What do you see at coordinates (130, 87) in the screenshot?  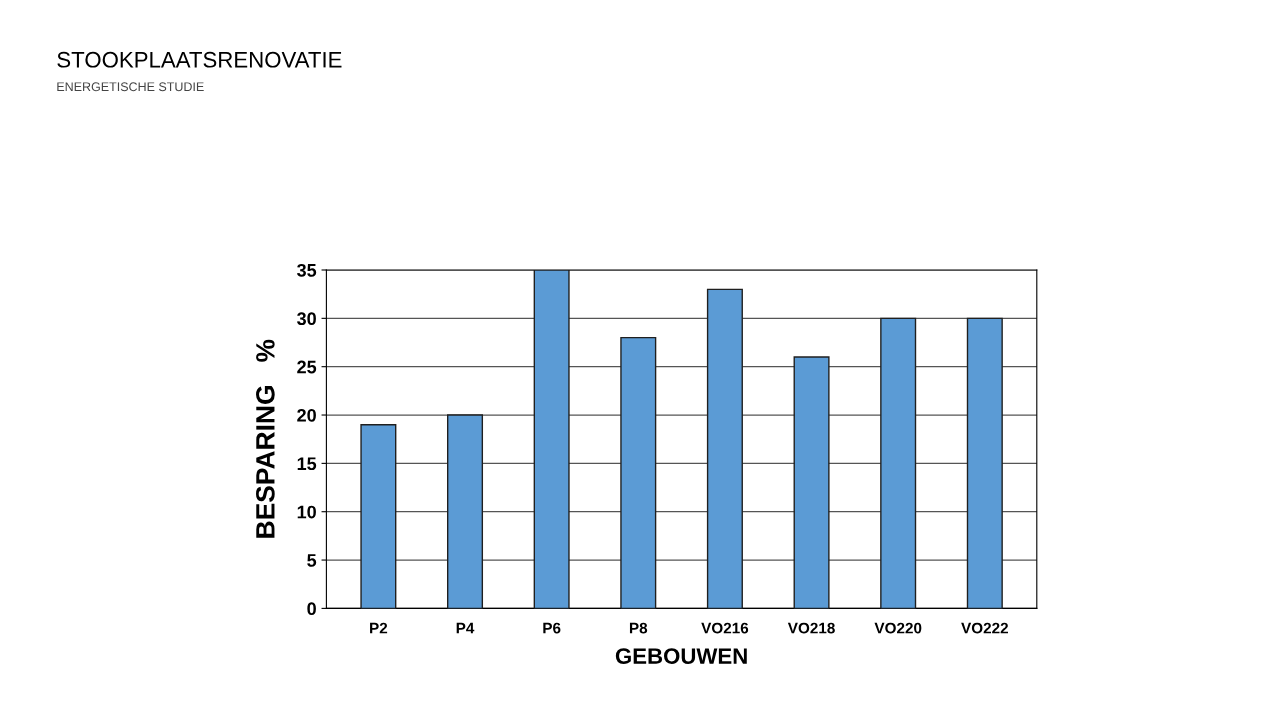 I see `text: ENERGETISCHE STUDIE` at bounding box center [130, 87].